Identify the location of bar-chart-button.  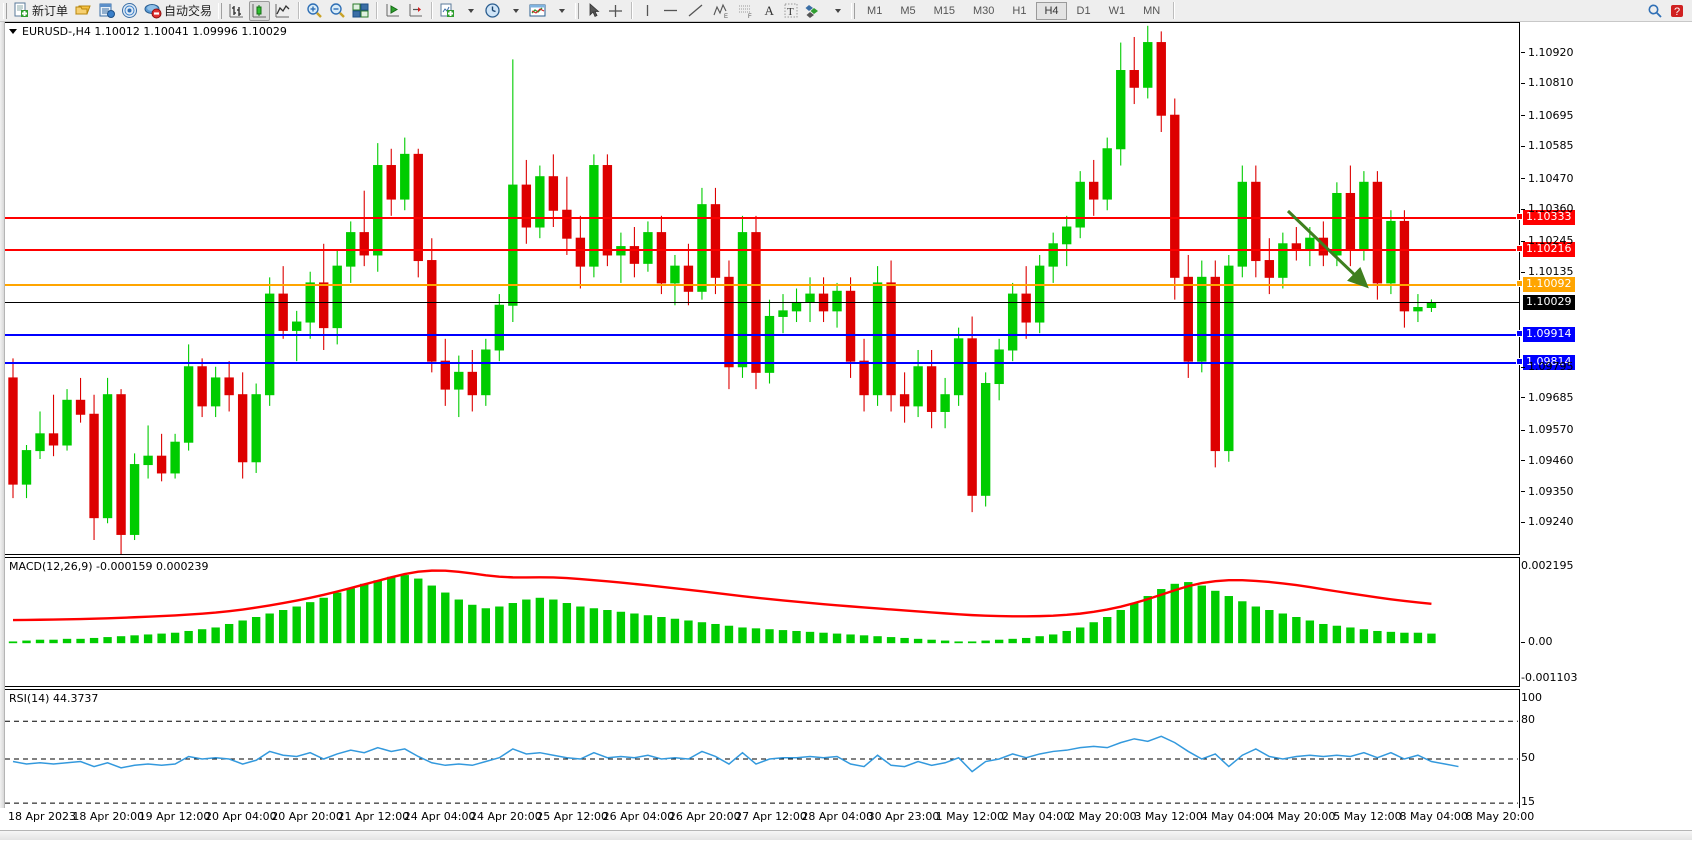
(236, 11).